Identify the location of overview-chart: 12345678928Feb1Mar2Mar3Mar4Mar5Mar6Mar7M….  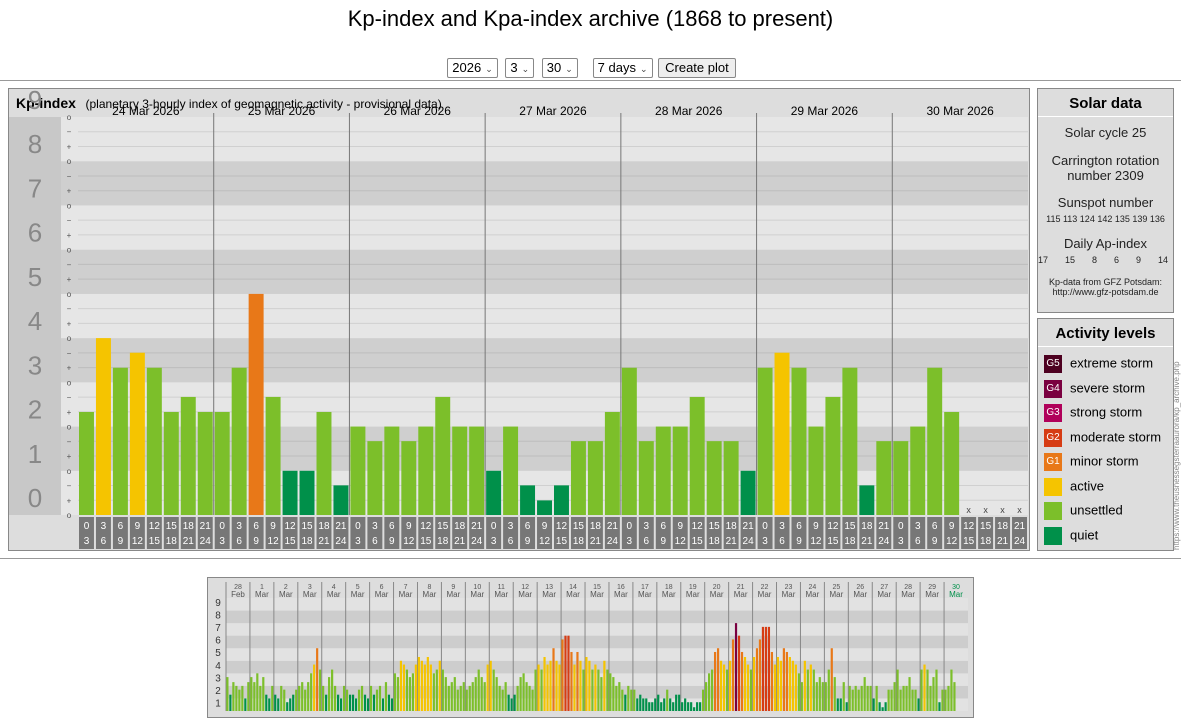
(591, 646).